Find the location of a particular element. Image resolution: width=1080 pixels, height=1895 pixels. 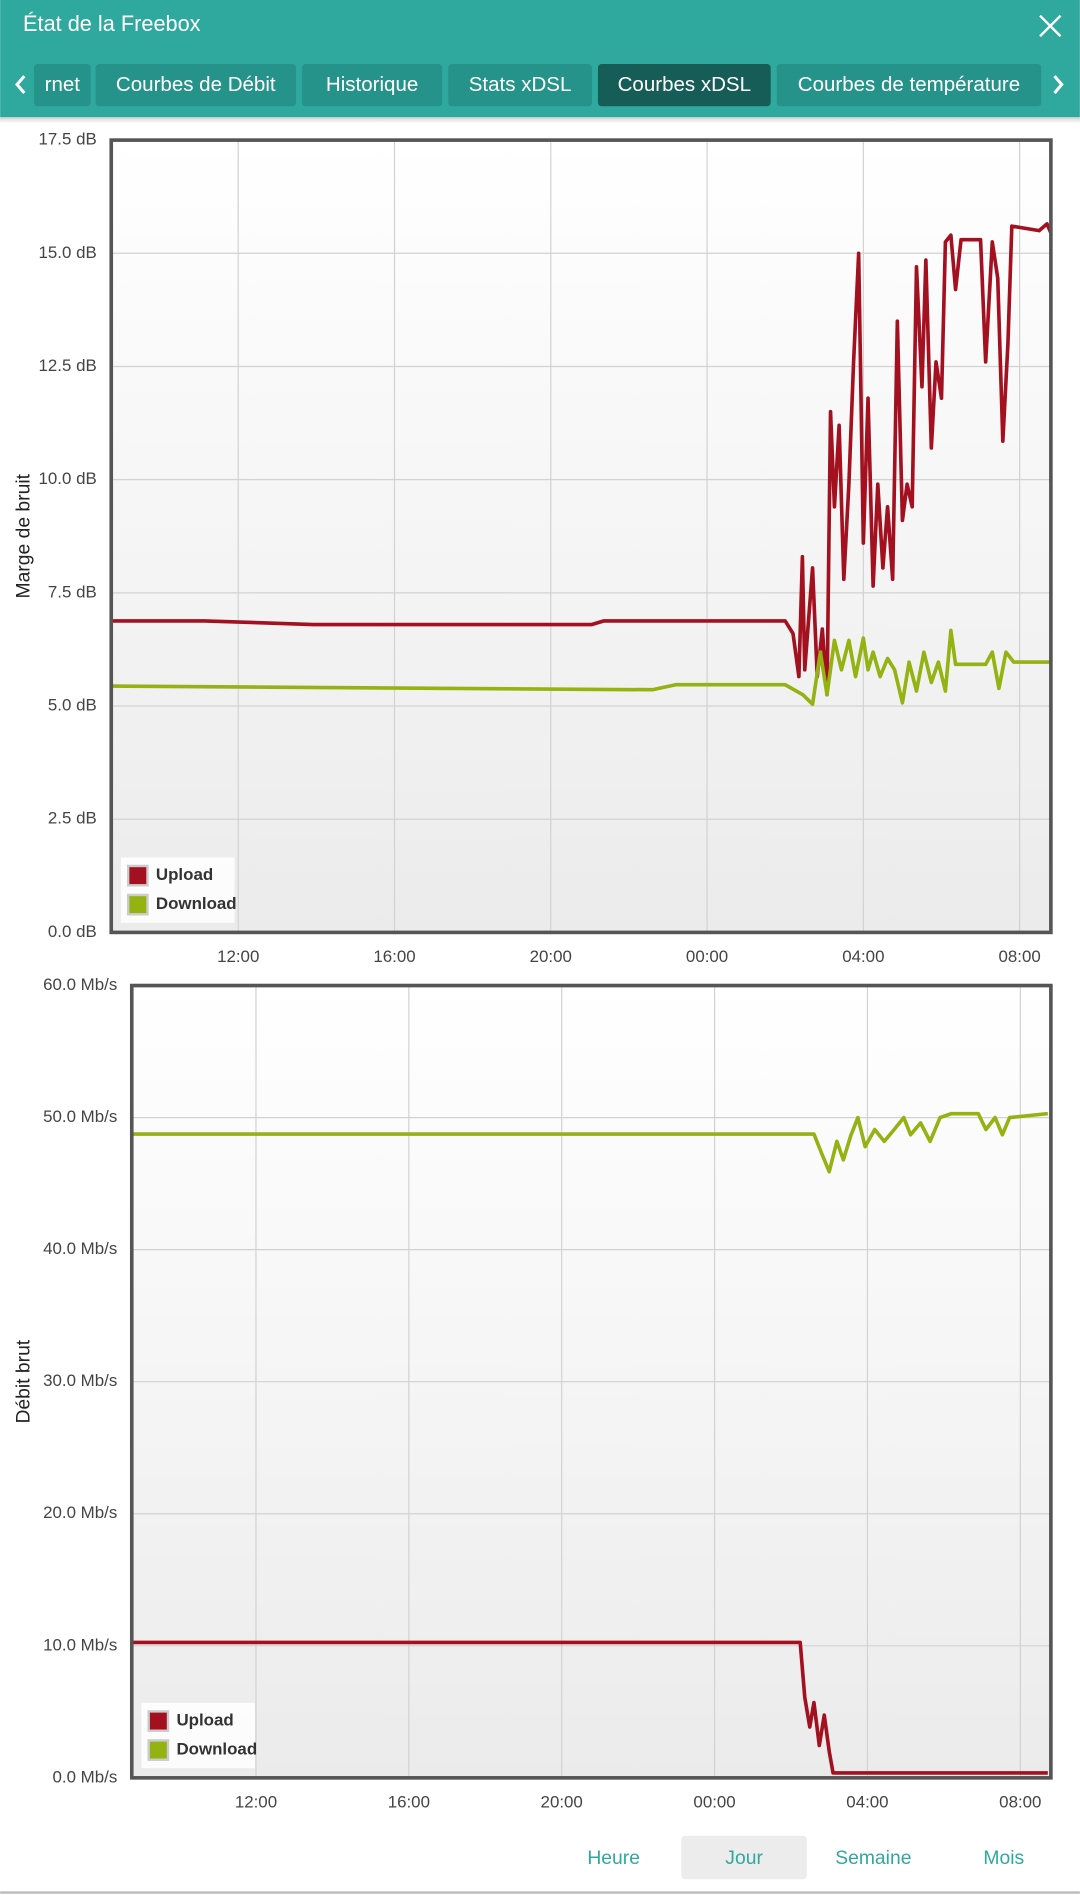

y-tick-label: 17.5 dB is located at coordinates (68, 139).